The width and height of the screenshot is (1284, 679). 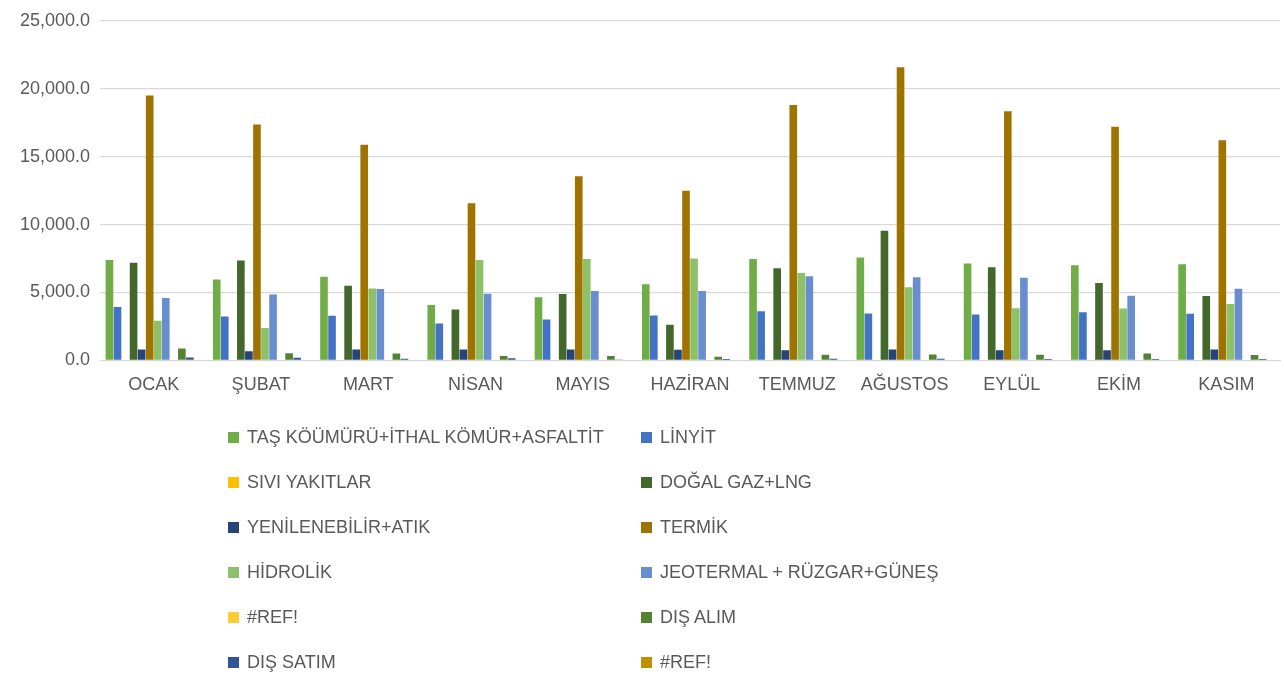 I want to click on x-tick-label: KASIM, so click(x=1226, y=384).